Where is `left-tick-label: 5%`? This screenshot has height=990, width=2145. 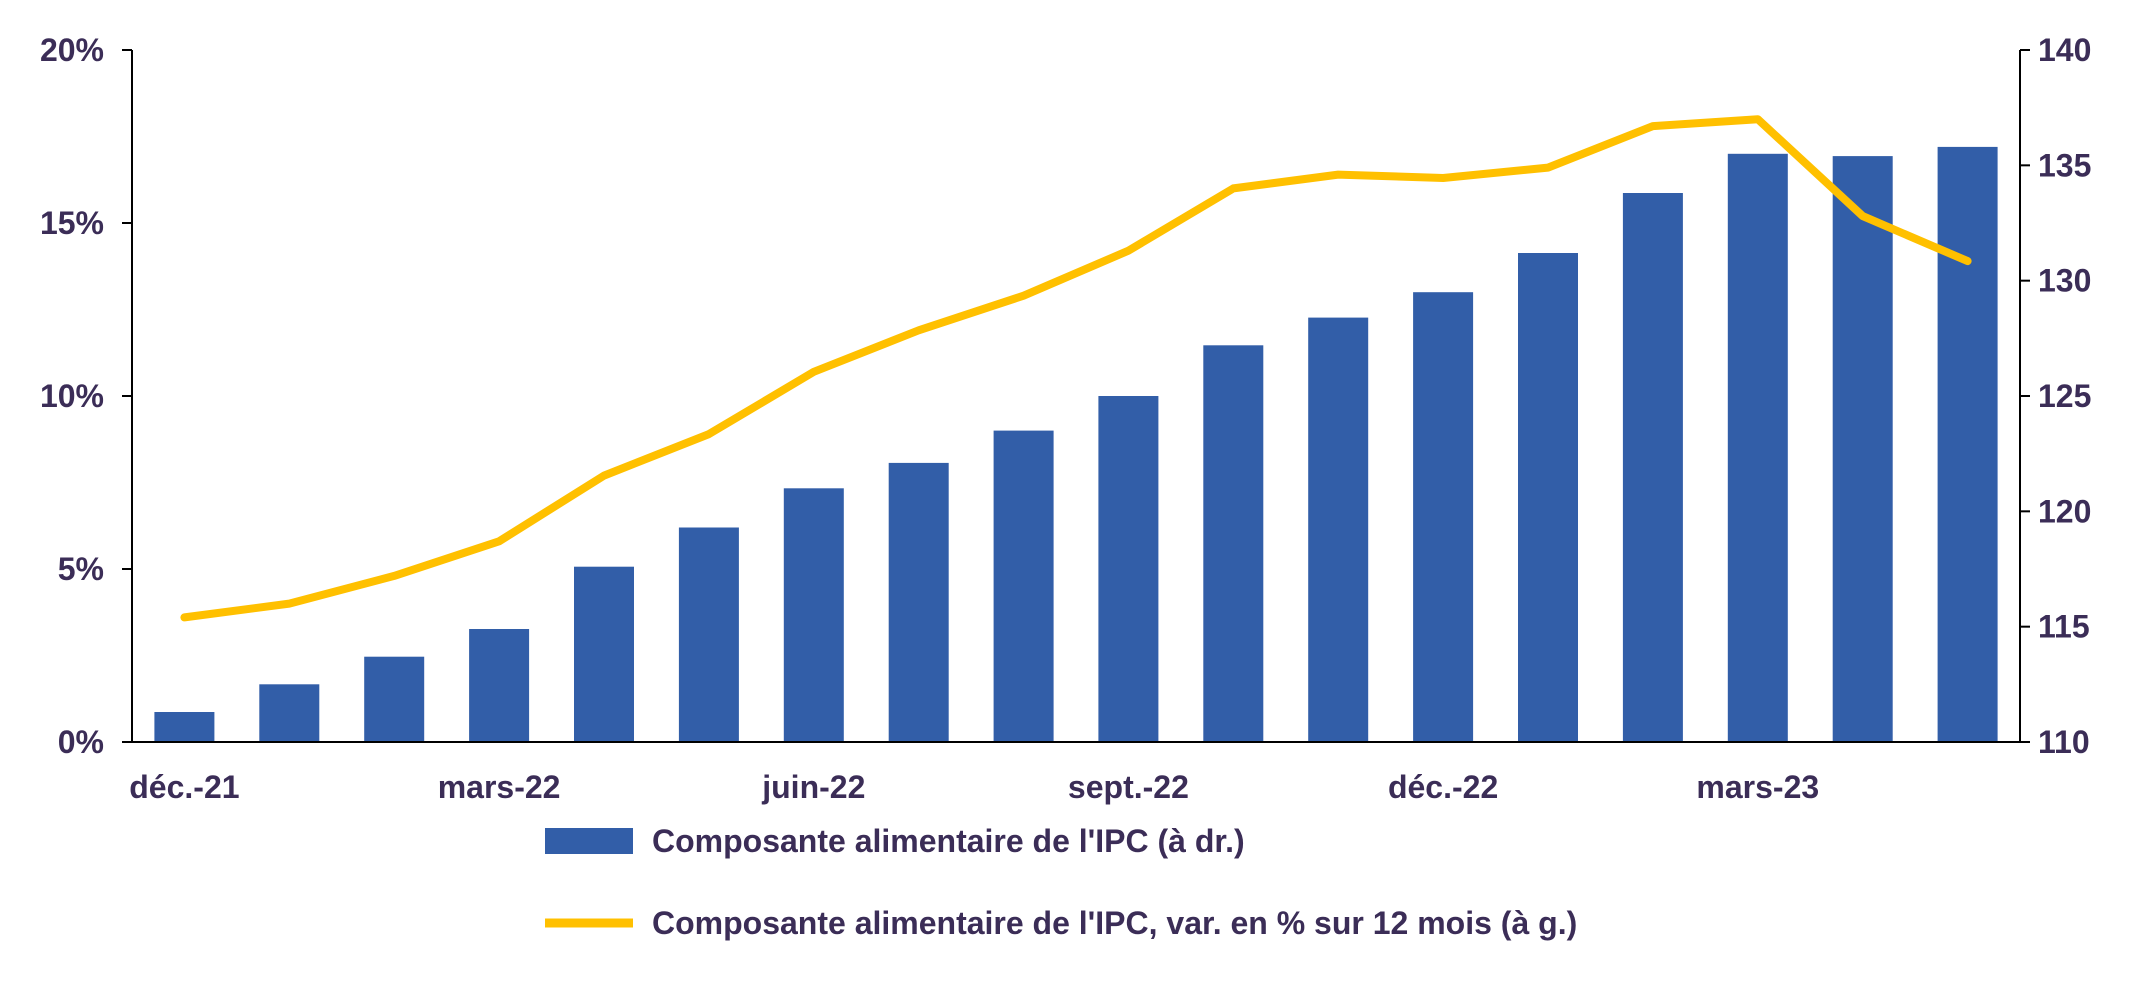
left-tick-label: 5% is located at coordinates (81, 569).